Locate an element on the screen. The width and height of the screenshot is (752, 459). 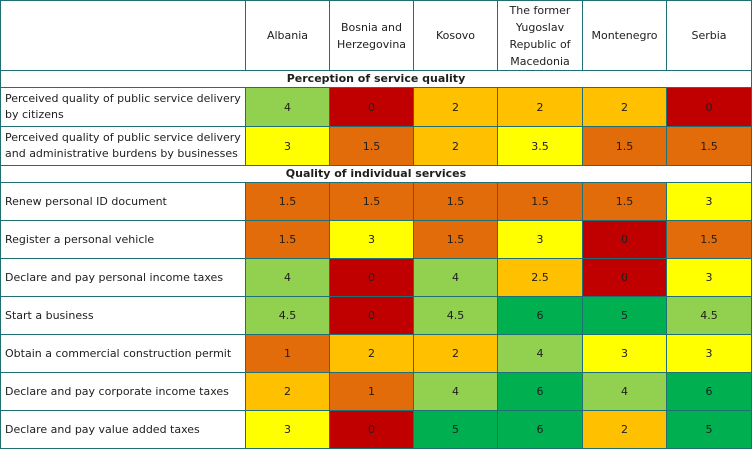
section-title: Quality of individual services is located at coordinates (376, 174).